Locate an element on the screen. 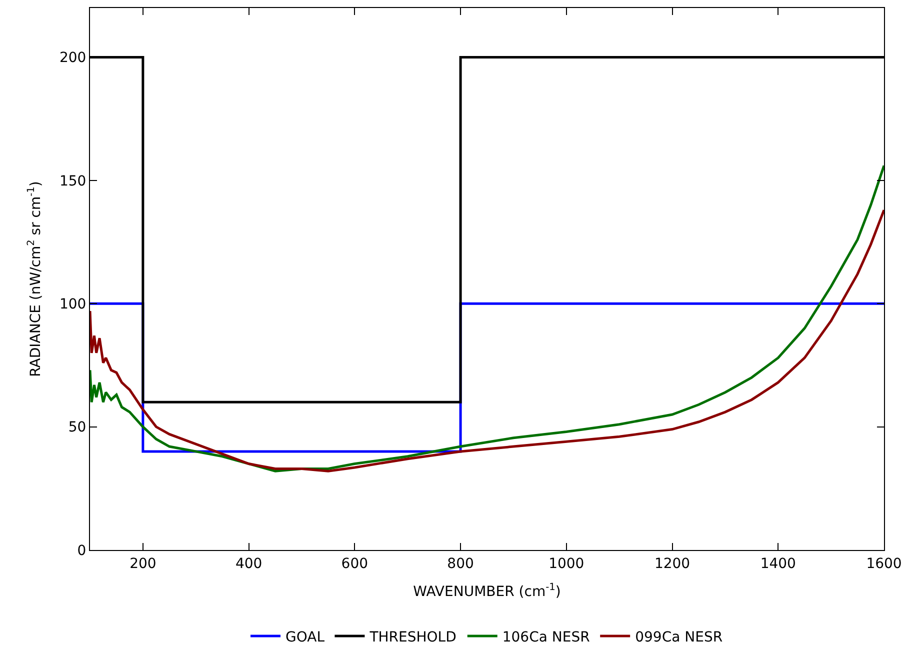  legend-label: GOAL is located at coordinates (305, 638).